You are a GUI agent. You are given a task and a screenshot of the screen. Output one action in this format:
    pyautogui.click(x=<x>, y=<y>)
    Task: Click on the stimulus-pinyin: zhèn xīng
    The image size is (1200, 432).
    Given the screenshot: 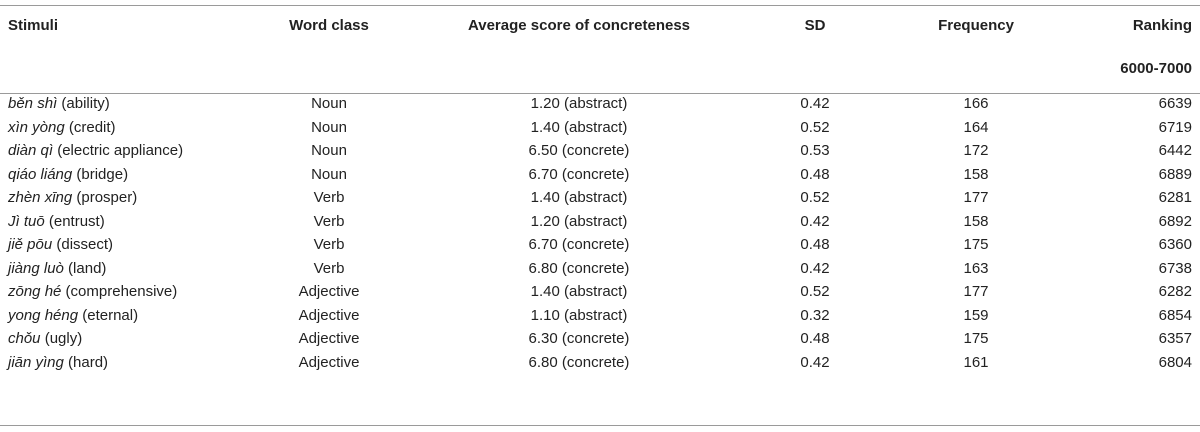 What is the action you would take?
    pyautogui.click(x=40, y=198)
    